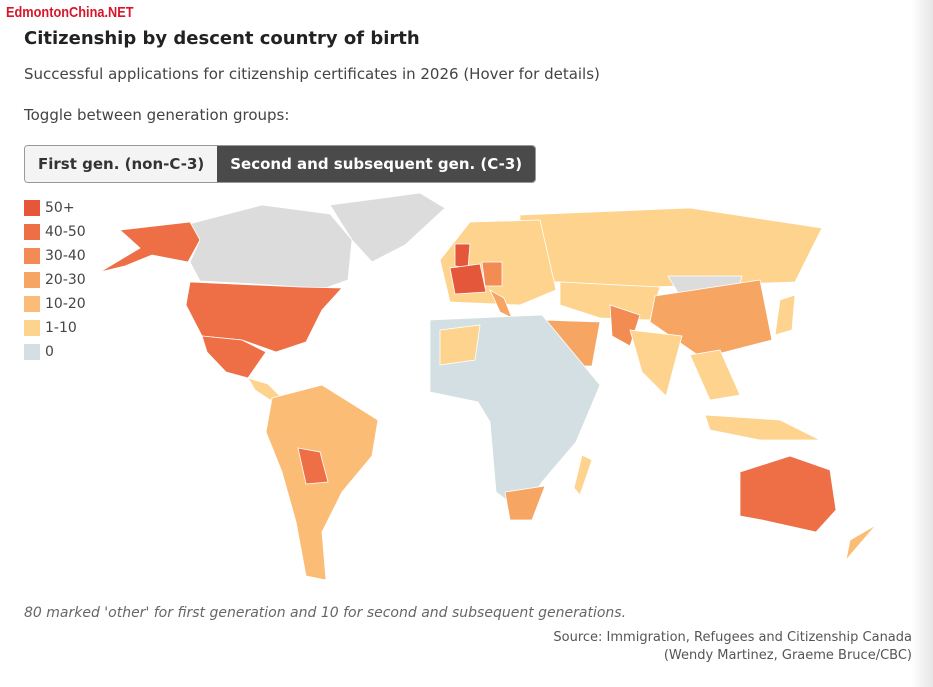 This screenshot has height=687, width=933. What do you see at coordinates (376, 164) in the screenshot?
I see `toggle-button: Second and subsequent gen. (C-3)` at bounding box center [376, 164].